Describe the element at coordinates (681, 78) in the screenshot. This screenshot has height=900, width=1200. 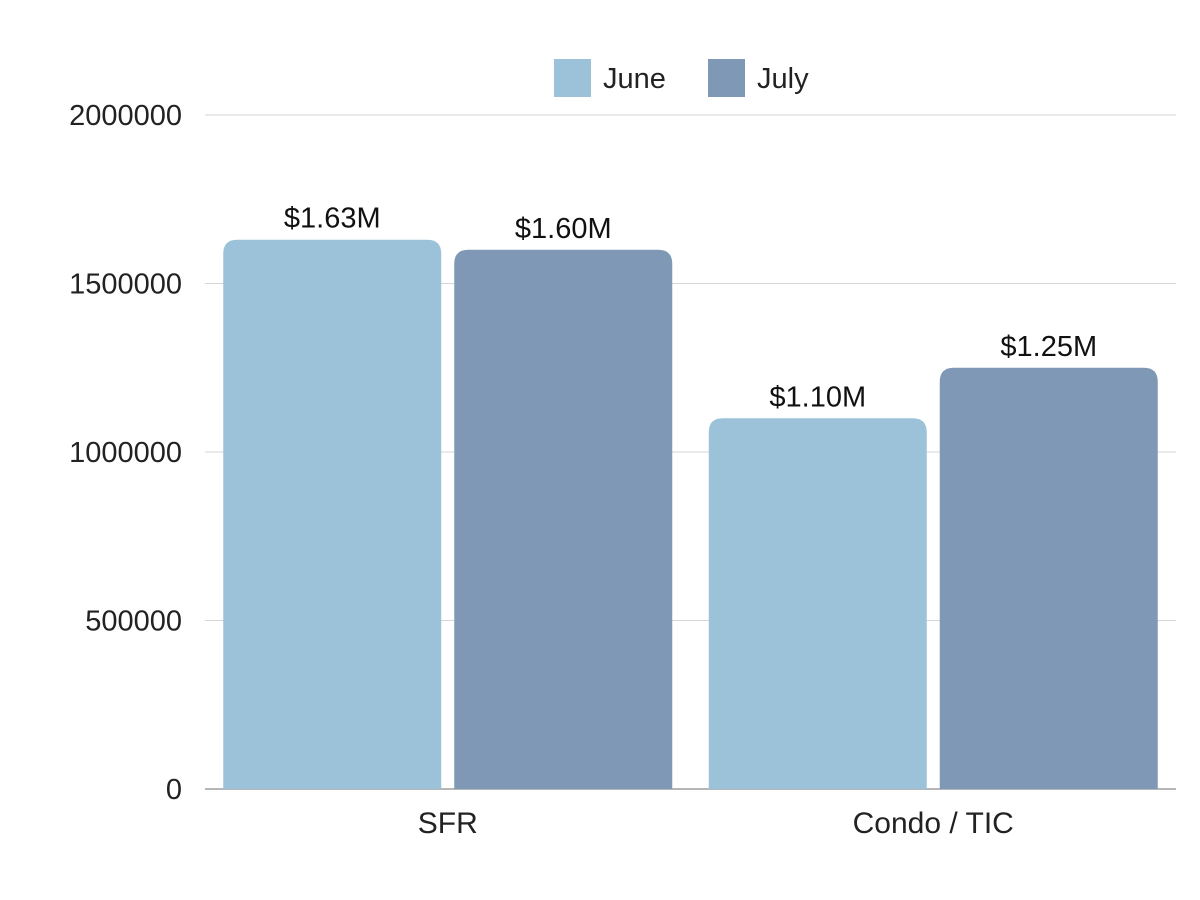
I see `legend: June July` at that location.